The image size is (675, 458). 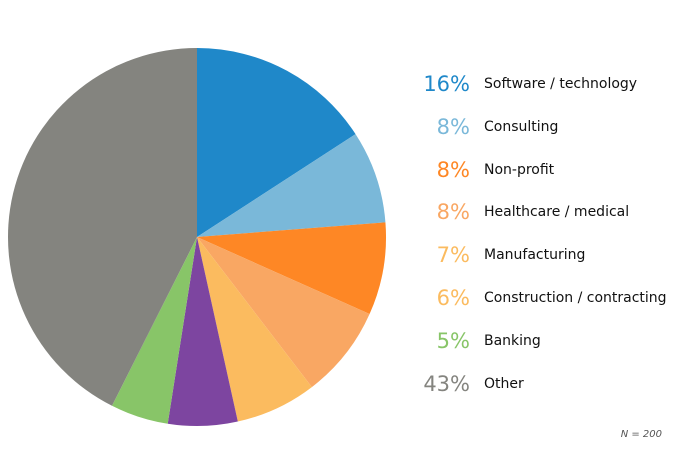 I want to click on legend-item: 16% Software / technology, so click(x=523, y=84).